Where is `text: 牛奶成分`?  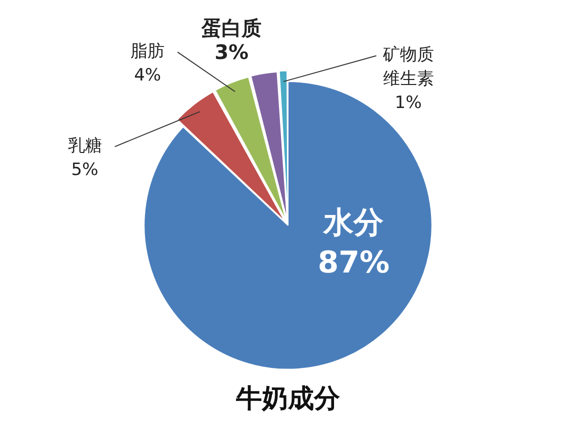 text: 牛奶成分 is located at coordinates (288, 399).